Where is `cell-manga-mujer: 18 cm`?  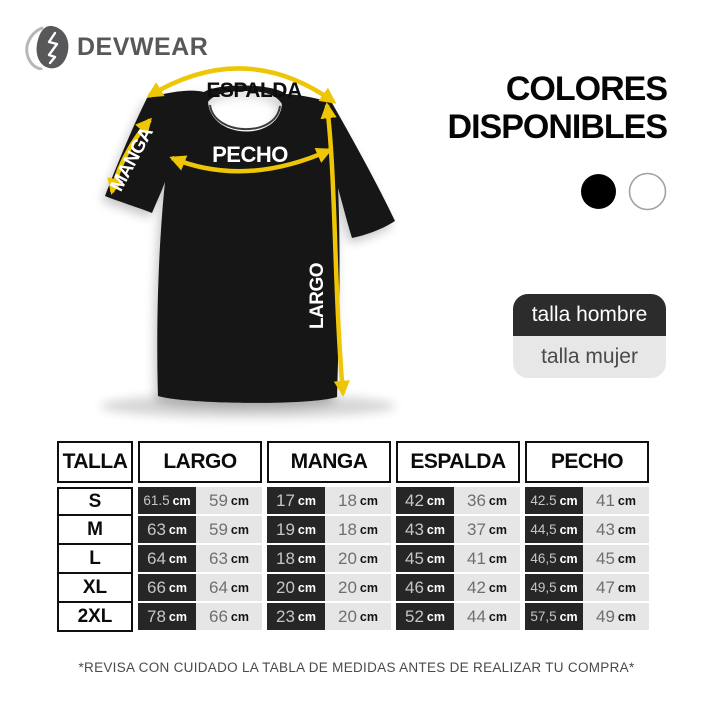 cell-manga-mujer: 18 cm is located at coordinates (358, 530).